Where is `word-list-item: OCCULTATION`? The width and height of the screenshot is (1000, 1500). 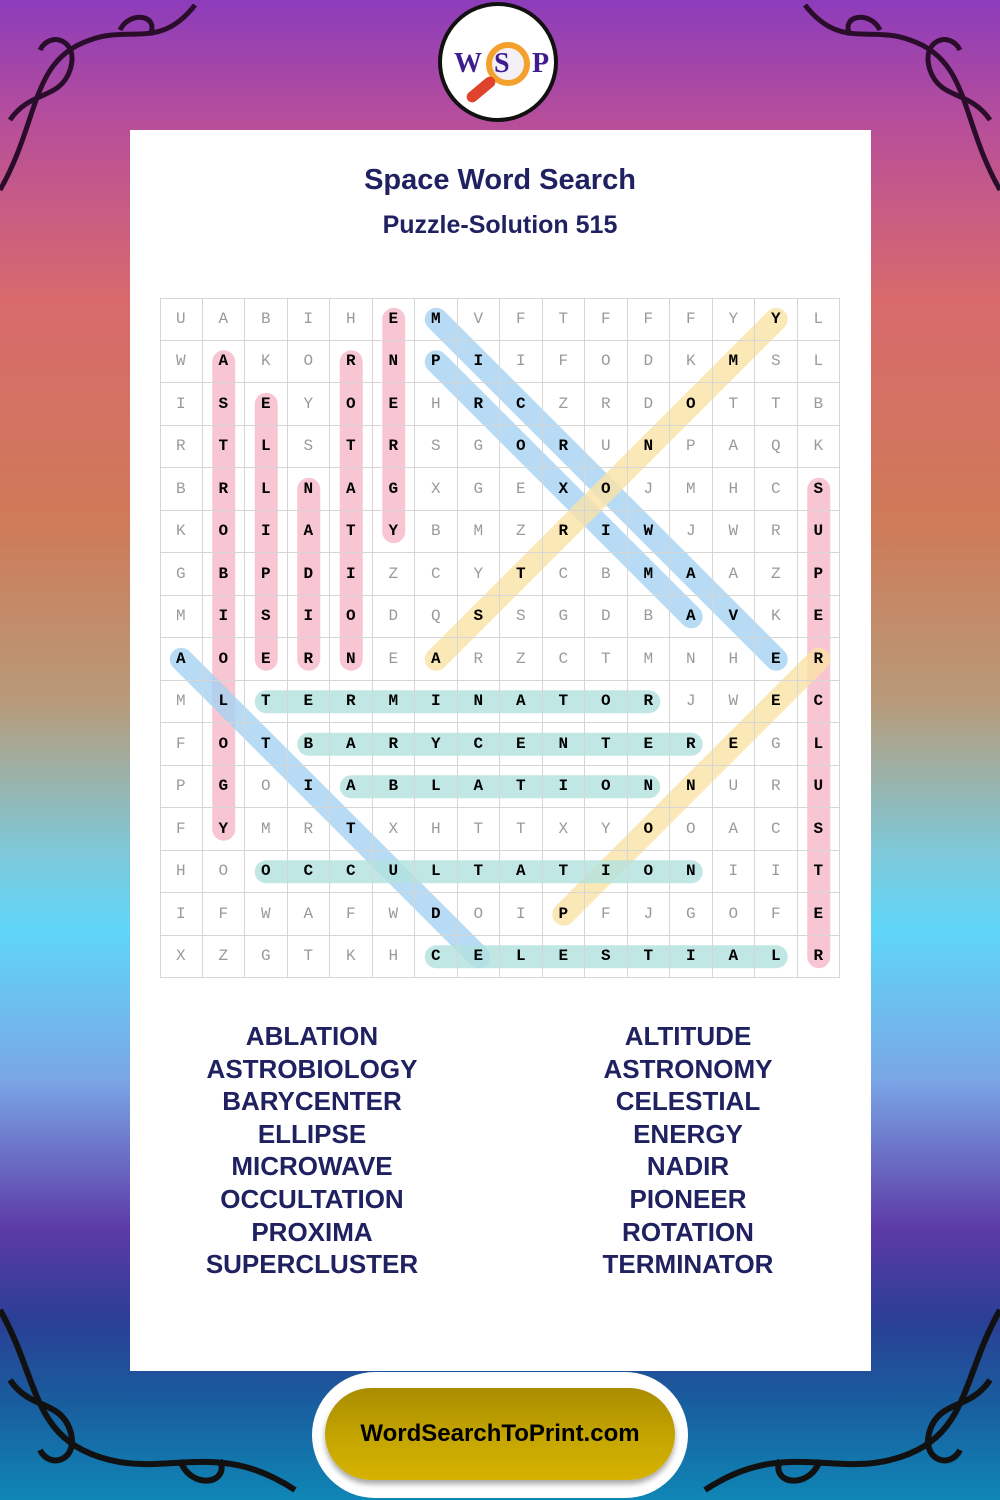
word-list-item: OCCULTATION is located at coordinates (312, 1198).